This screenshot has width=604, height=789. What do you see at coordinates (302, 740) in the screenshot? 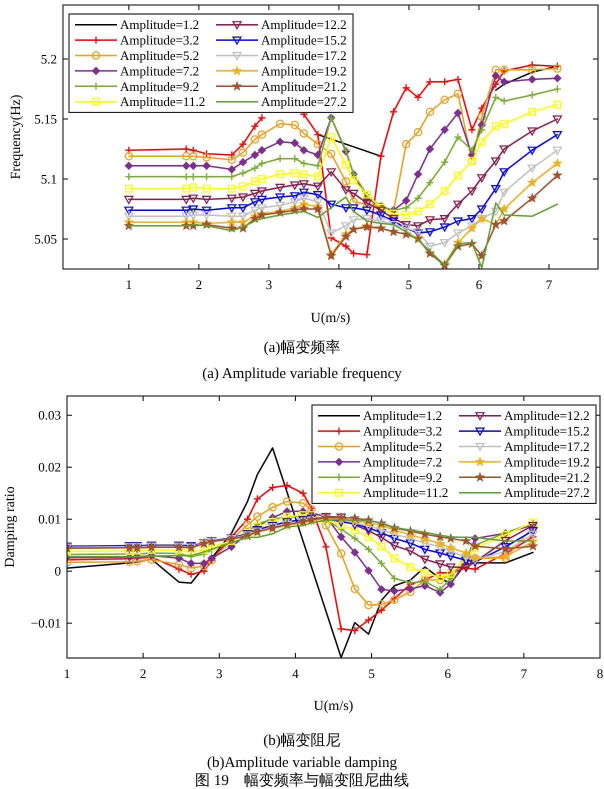
I see `text: (b)幅变阻尼` at bounding box center [302, 740].